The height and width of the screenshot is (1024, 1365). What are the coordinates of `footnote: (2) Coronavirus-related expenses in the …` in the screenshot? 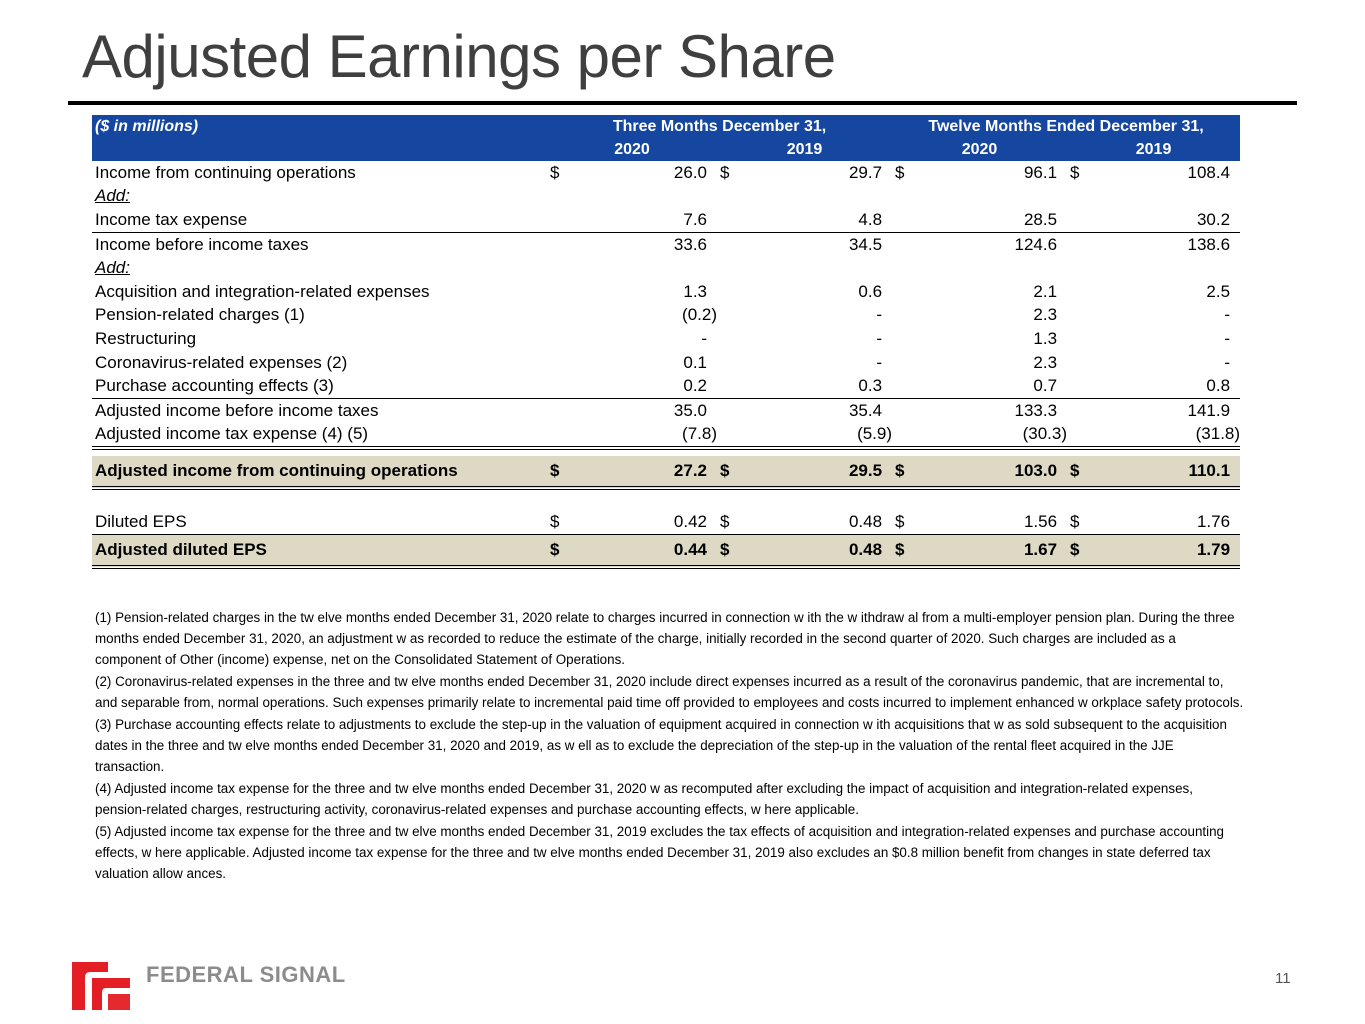 It's located at (669, 691).